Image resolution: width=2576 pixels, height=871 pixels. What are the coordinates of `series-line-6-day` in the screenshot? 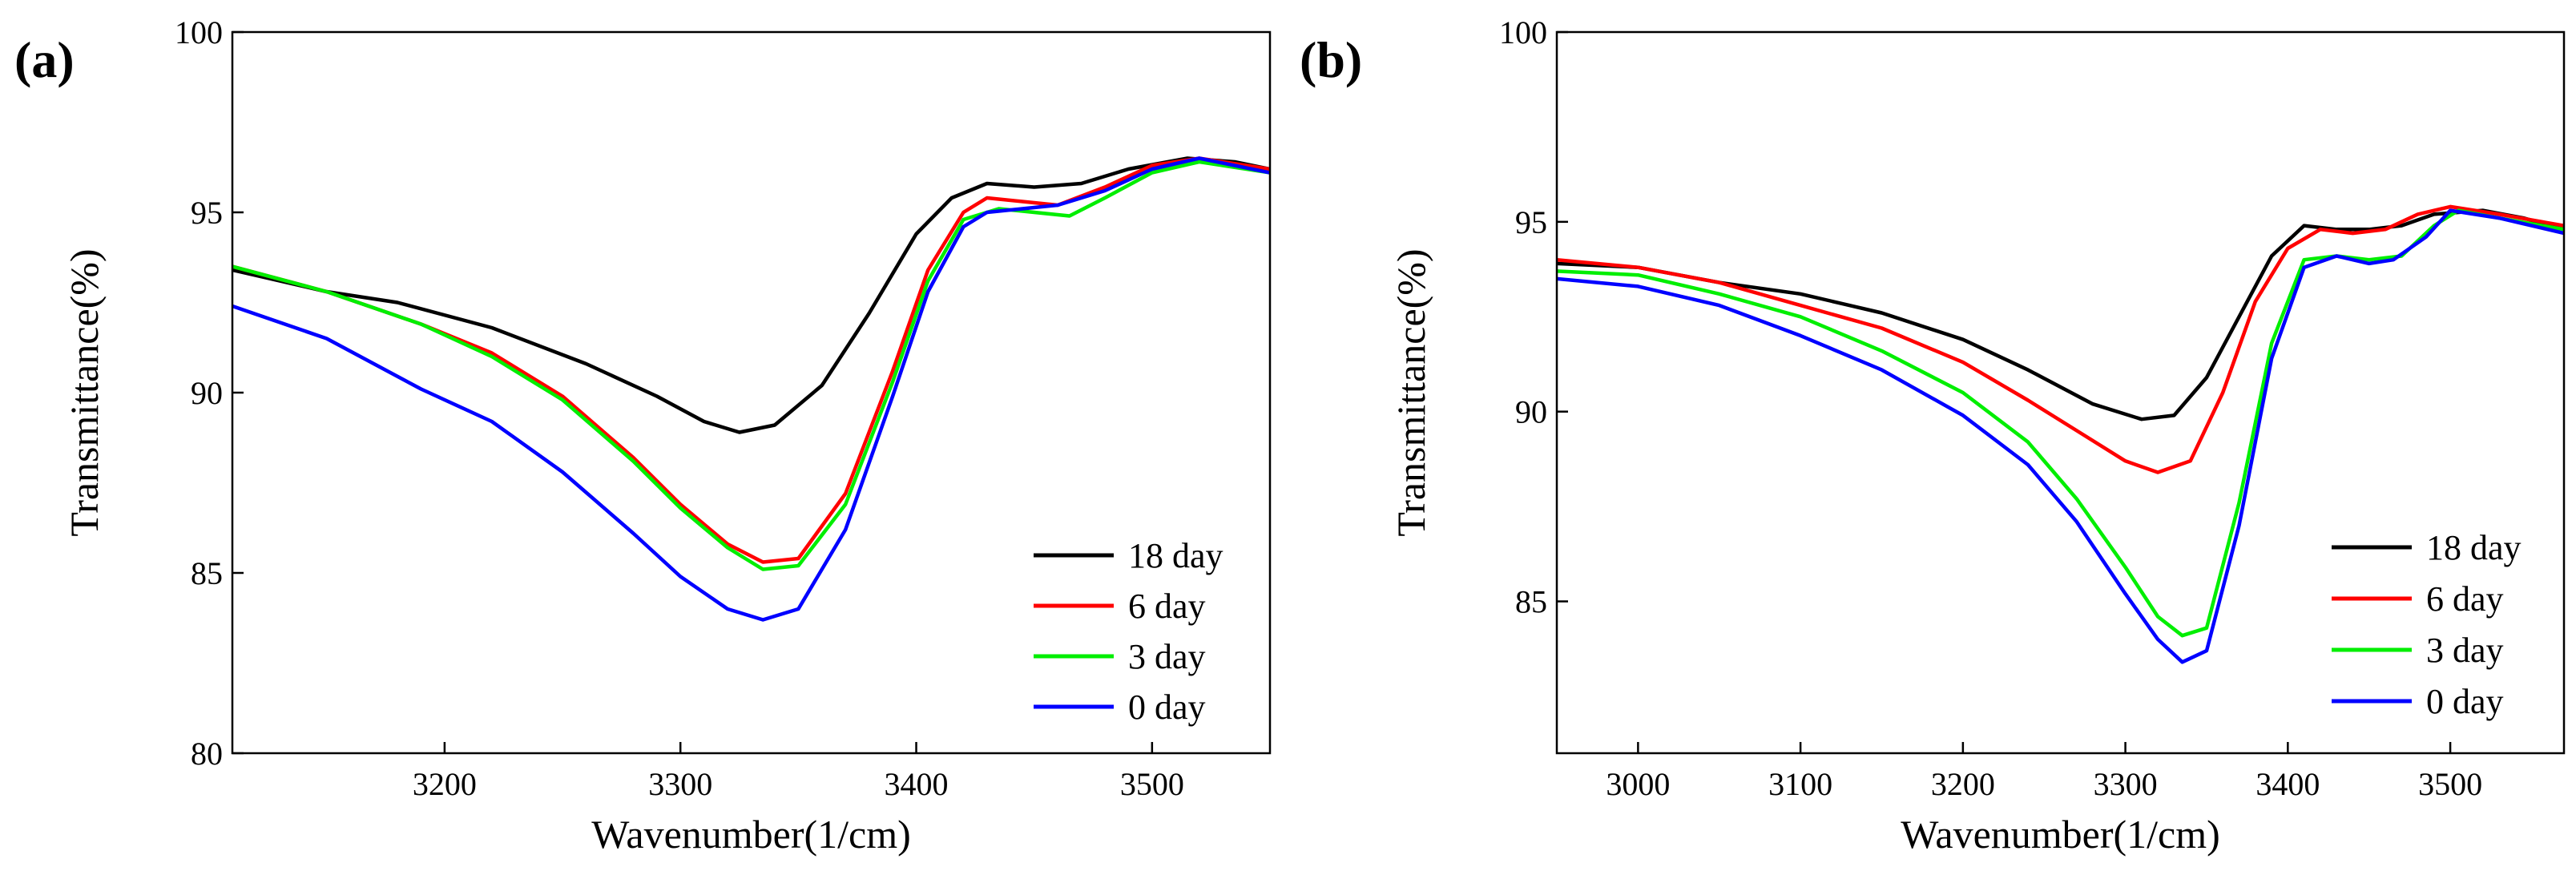 It's located at (2060, 339).